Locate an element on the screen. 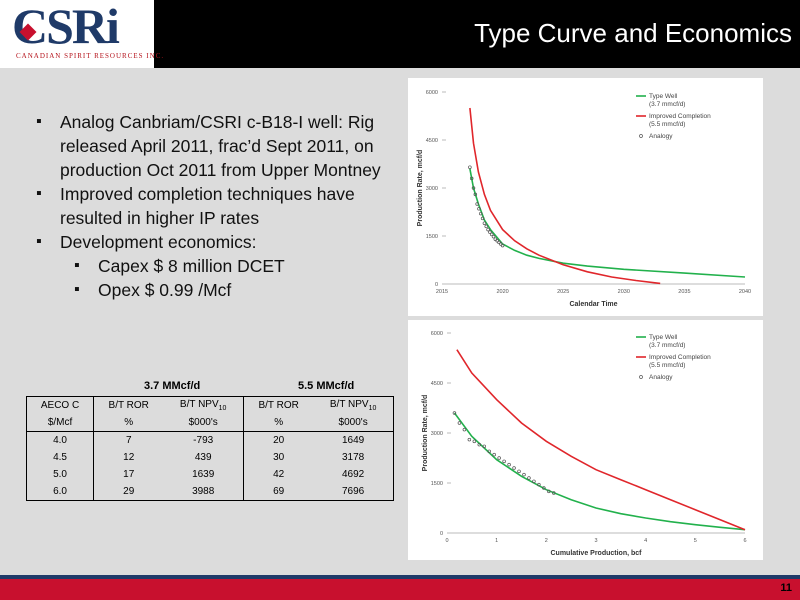  x-tick-label: 4 is located at coordinates (645, 541).